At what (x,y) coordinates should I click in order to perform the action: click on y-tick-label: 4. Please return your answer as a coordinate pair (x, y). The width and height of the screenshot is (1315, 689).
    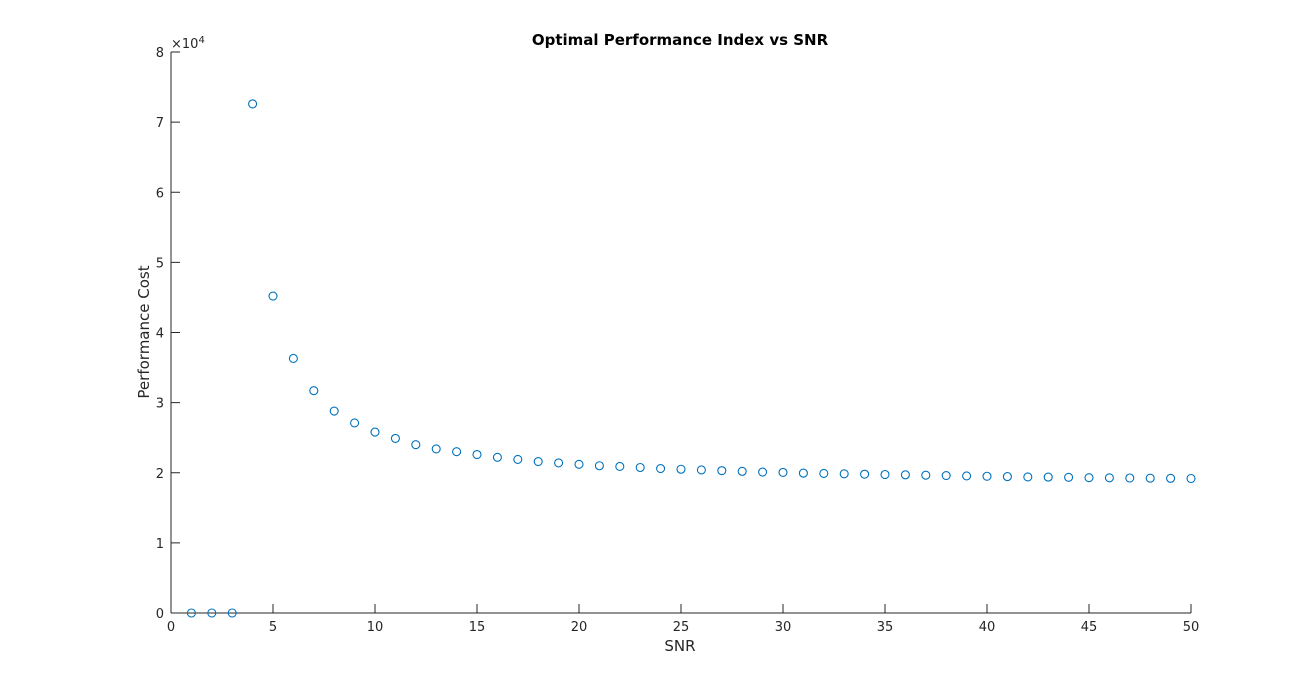
    Looking at the image, I should click on (160, 334).